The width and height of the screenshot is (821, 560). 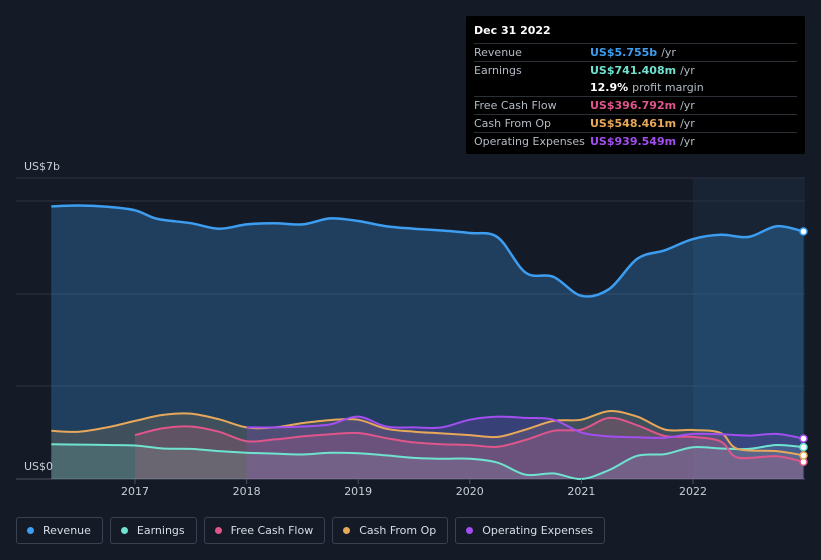 I want to click on x-tick-label: 2022, so click(x=693, y=491).